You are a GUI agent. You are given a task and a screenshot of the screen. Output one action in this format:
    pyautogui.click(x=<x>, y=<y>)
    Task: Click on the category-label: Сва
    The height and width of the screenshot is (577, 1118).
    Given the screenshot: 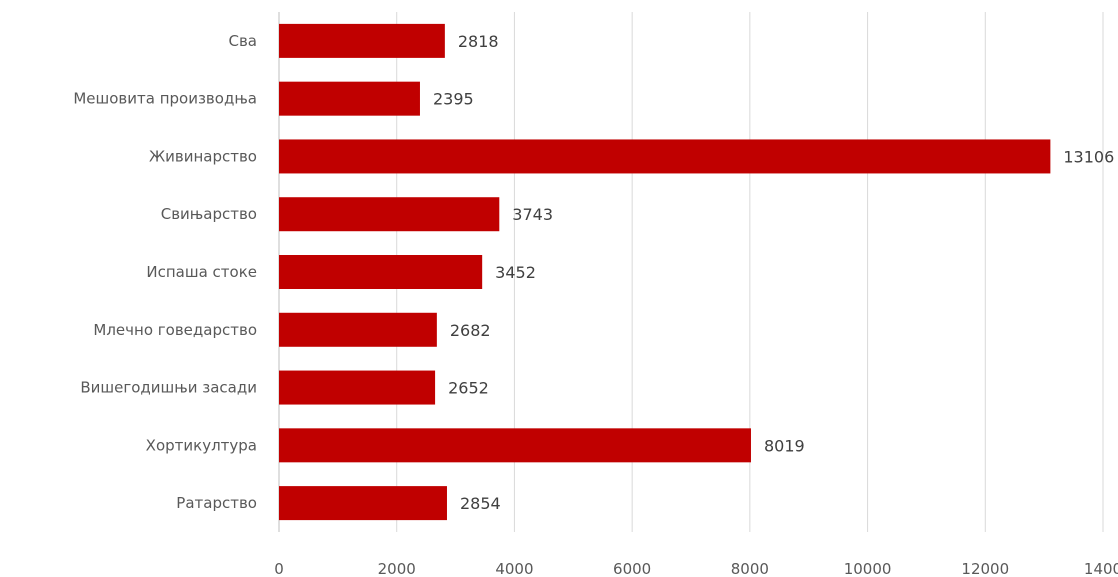 What is the action you would take?
    pyautogui.click(x=242, y=41)
    